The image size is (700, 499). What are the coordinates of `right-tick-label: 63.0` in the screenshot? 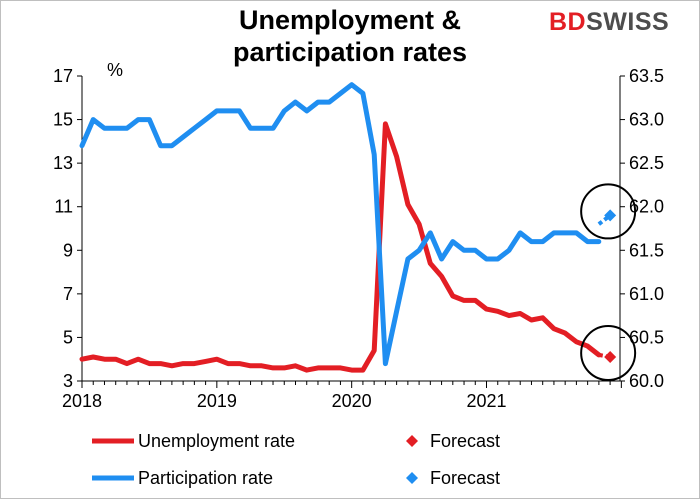 It's located at (646, 120).